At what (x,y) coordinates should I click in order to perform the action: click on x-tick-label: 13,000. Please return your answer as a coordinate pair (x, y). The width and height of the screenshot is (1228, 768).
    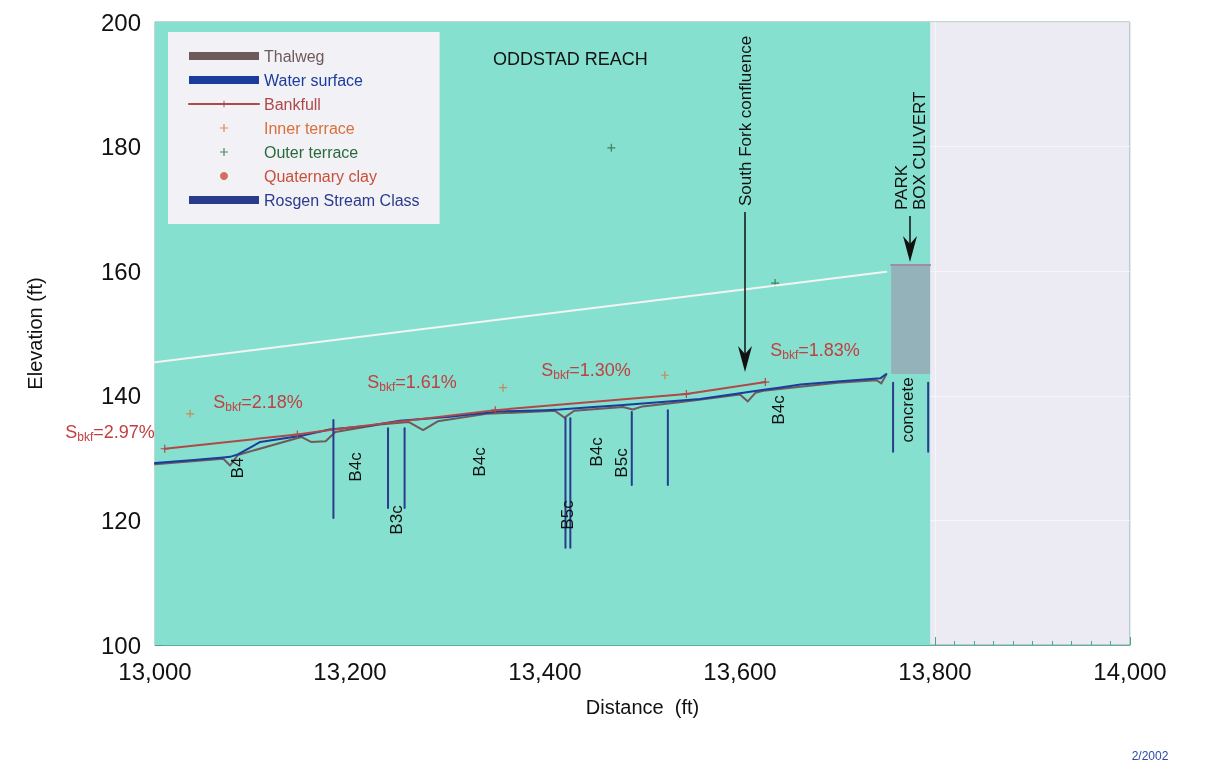
    Looking at the image, I should click on (155, 671).